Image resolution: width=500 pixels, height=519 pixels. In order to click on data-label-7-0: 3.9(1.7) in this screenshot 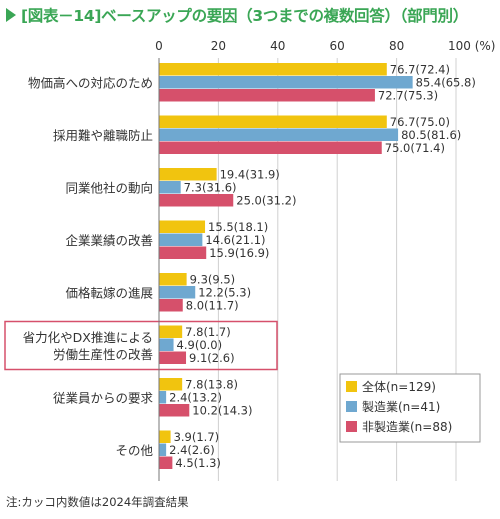, I will do `click(197, 437)`.